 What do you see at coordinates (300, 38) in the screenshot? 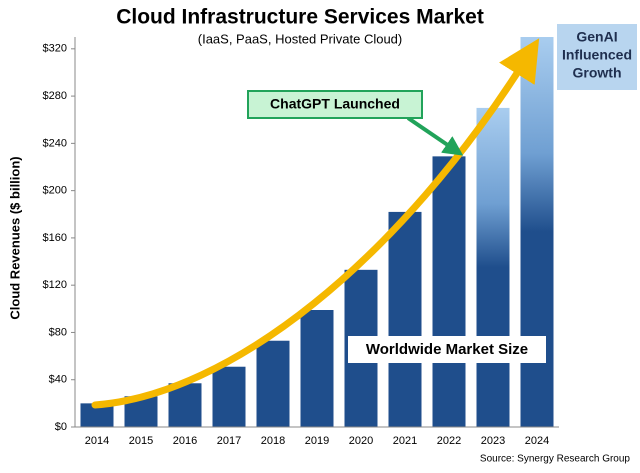
I see `chart-subtitle: (IaaS, PaaS, Hosted Private Cloud)` at bounding box center [300, 38].